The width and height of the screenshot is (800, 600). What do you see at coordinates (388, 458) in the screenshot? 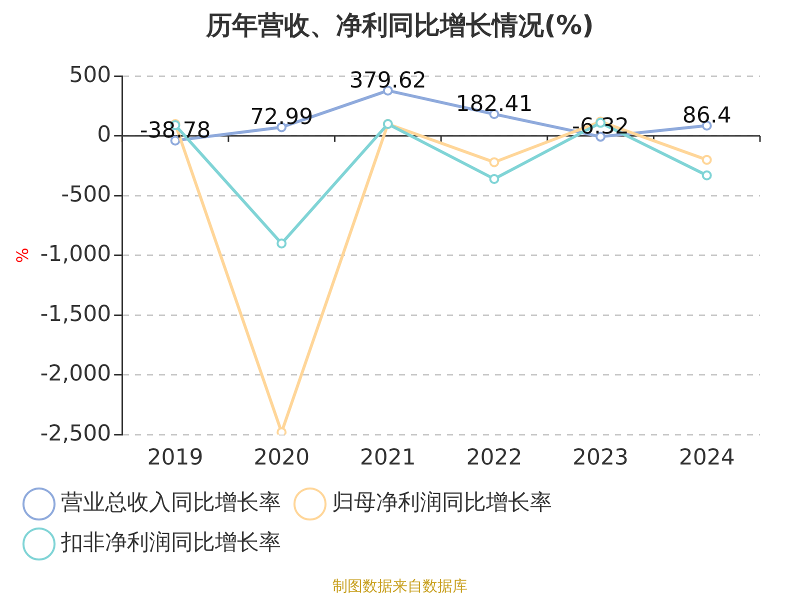
I see `x-tick-label: 2021` at bounding box center [388, 458].